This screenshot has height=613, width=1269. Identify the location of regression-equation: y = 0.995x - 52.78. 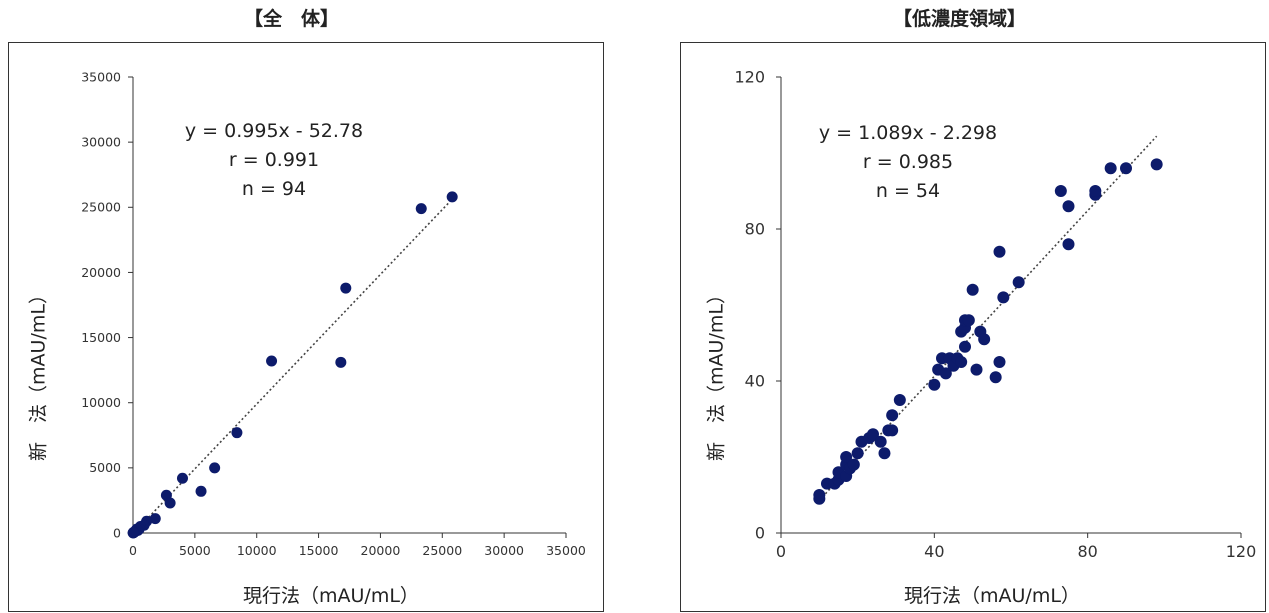
(274, 131).